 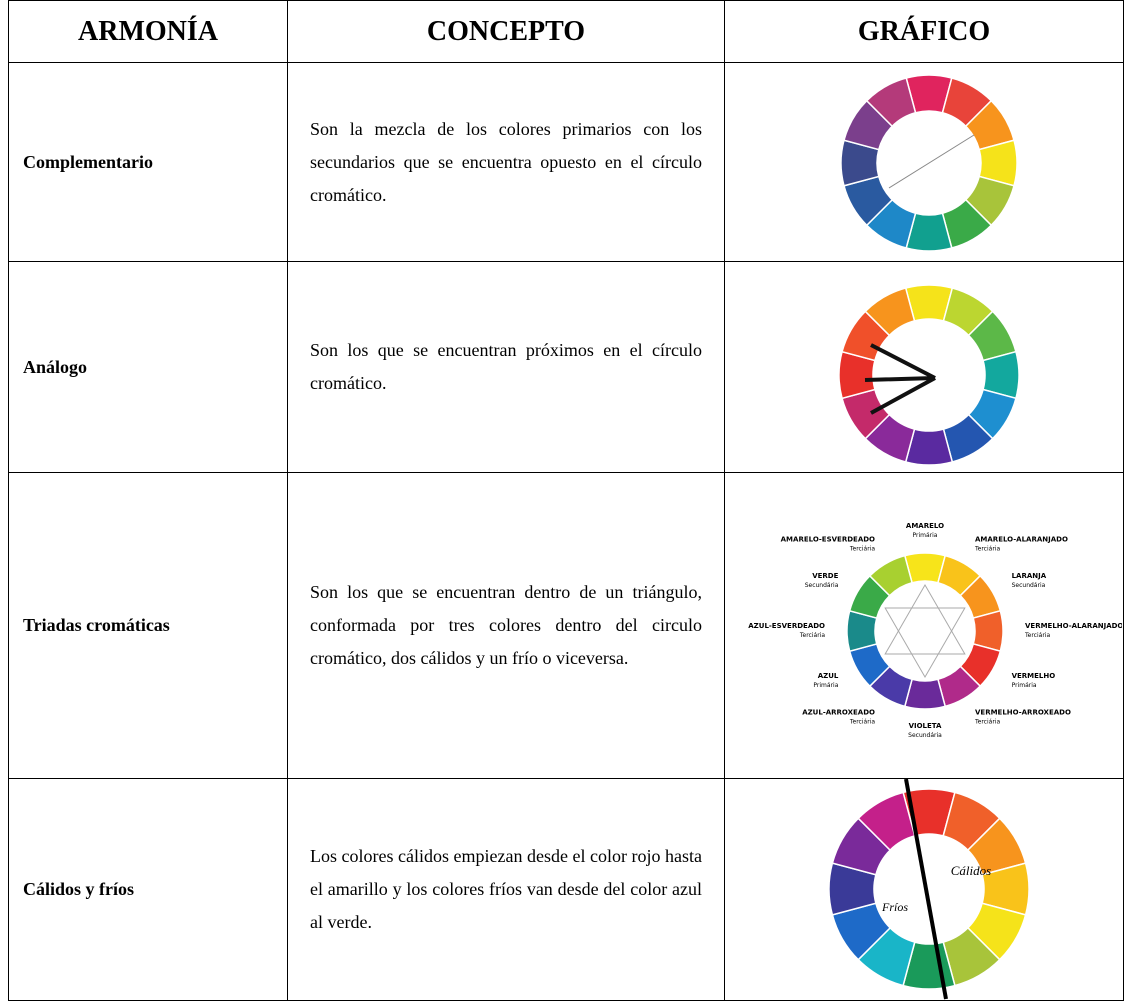 What do you see at coordinates (900, 379) in the screenshot?
I see `arrows` at bounding box center [900, 379].